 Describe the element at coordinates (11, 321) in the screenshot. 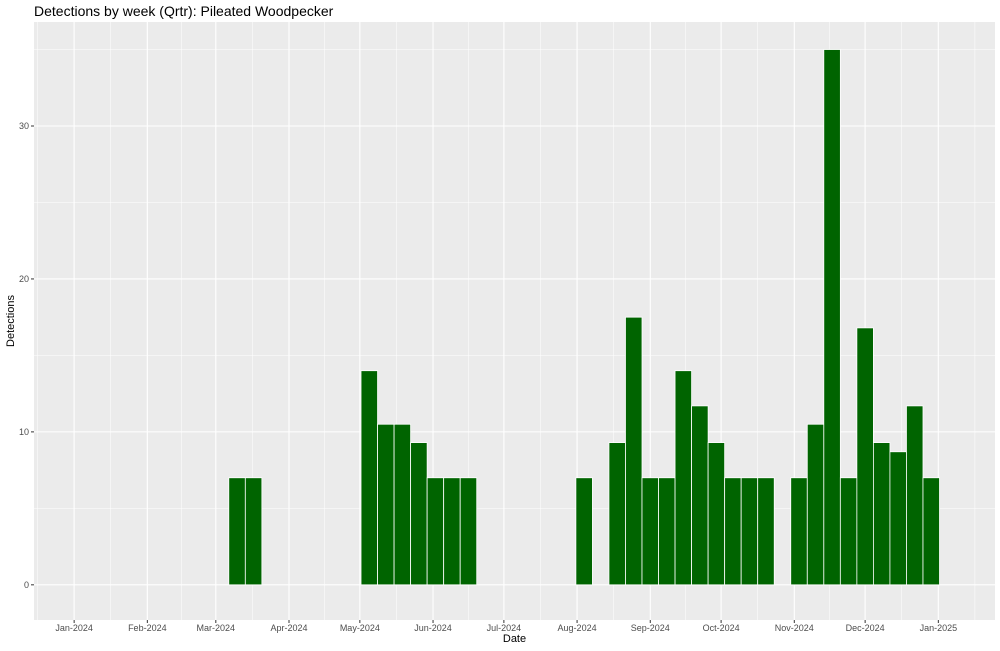

I see `y-axis-label: Detections` at that location.